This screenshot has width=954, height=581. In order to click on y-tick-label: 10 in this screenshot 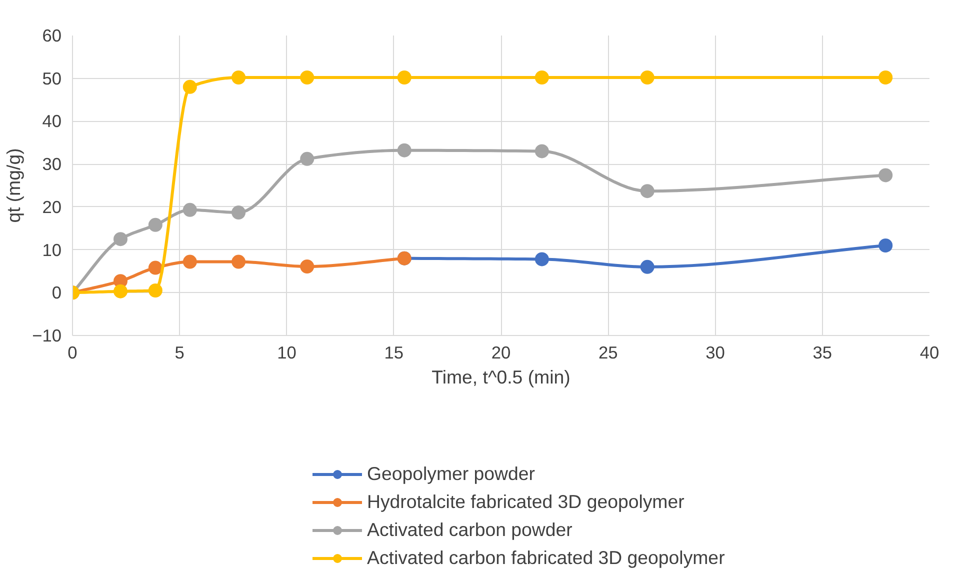, I will do `click(52, 250)`.